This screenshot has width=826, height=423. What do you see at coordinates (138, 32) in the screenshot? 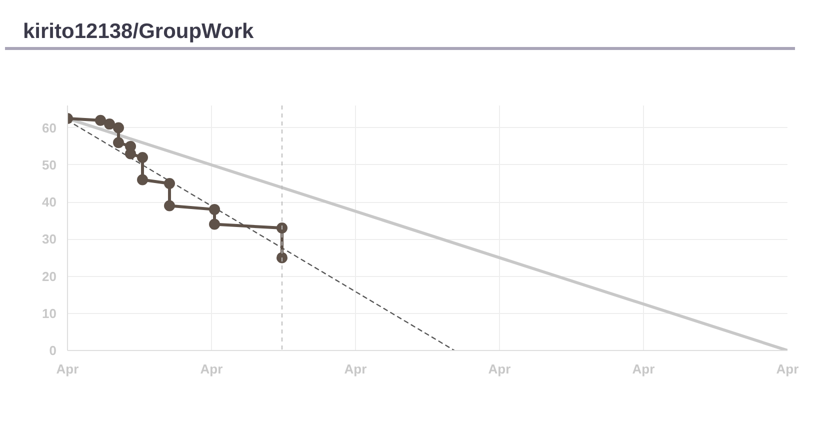
I see `chart-title: kirito12138/GroupWork` at bounding box center [138, 32].